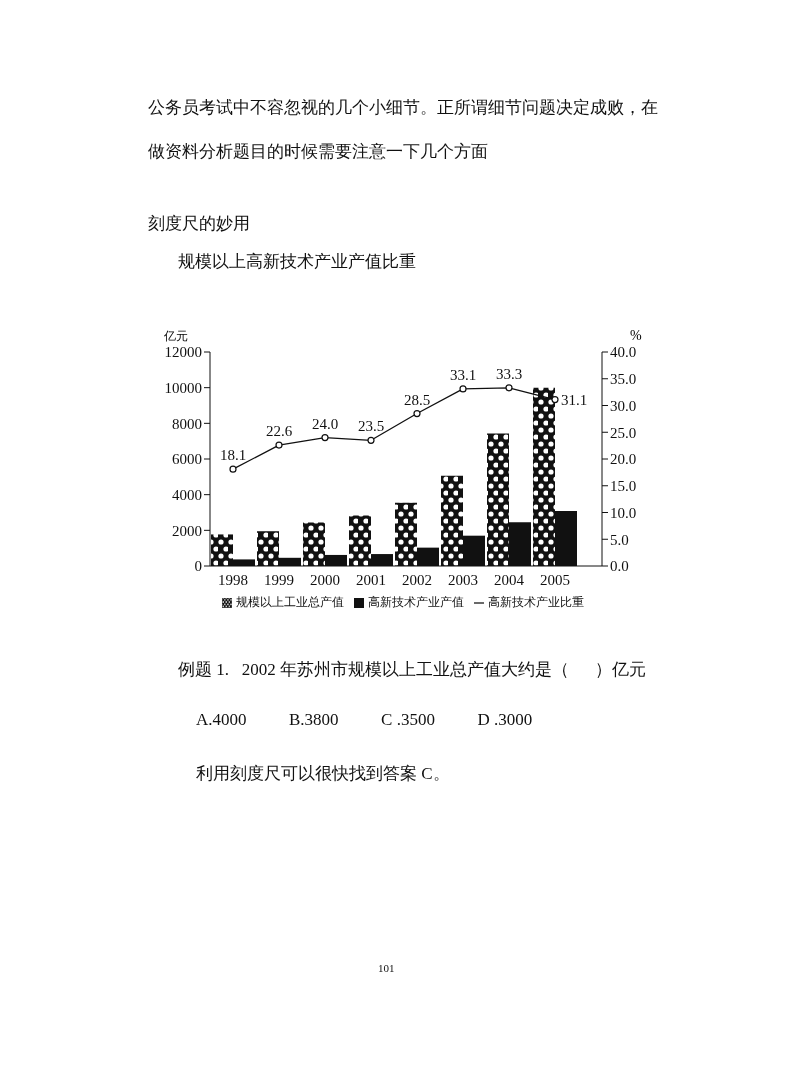  What do you see at coordinates (183, 352) in the screenshot?
I see `y-tick-label: 12000` at bounding box center [183, 352].